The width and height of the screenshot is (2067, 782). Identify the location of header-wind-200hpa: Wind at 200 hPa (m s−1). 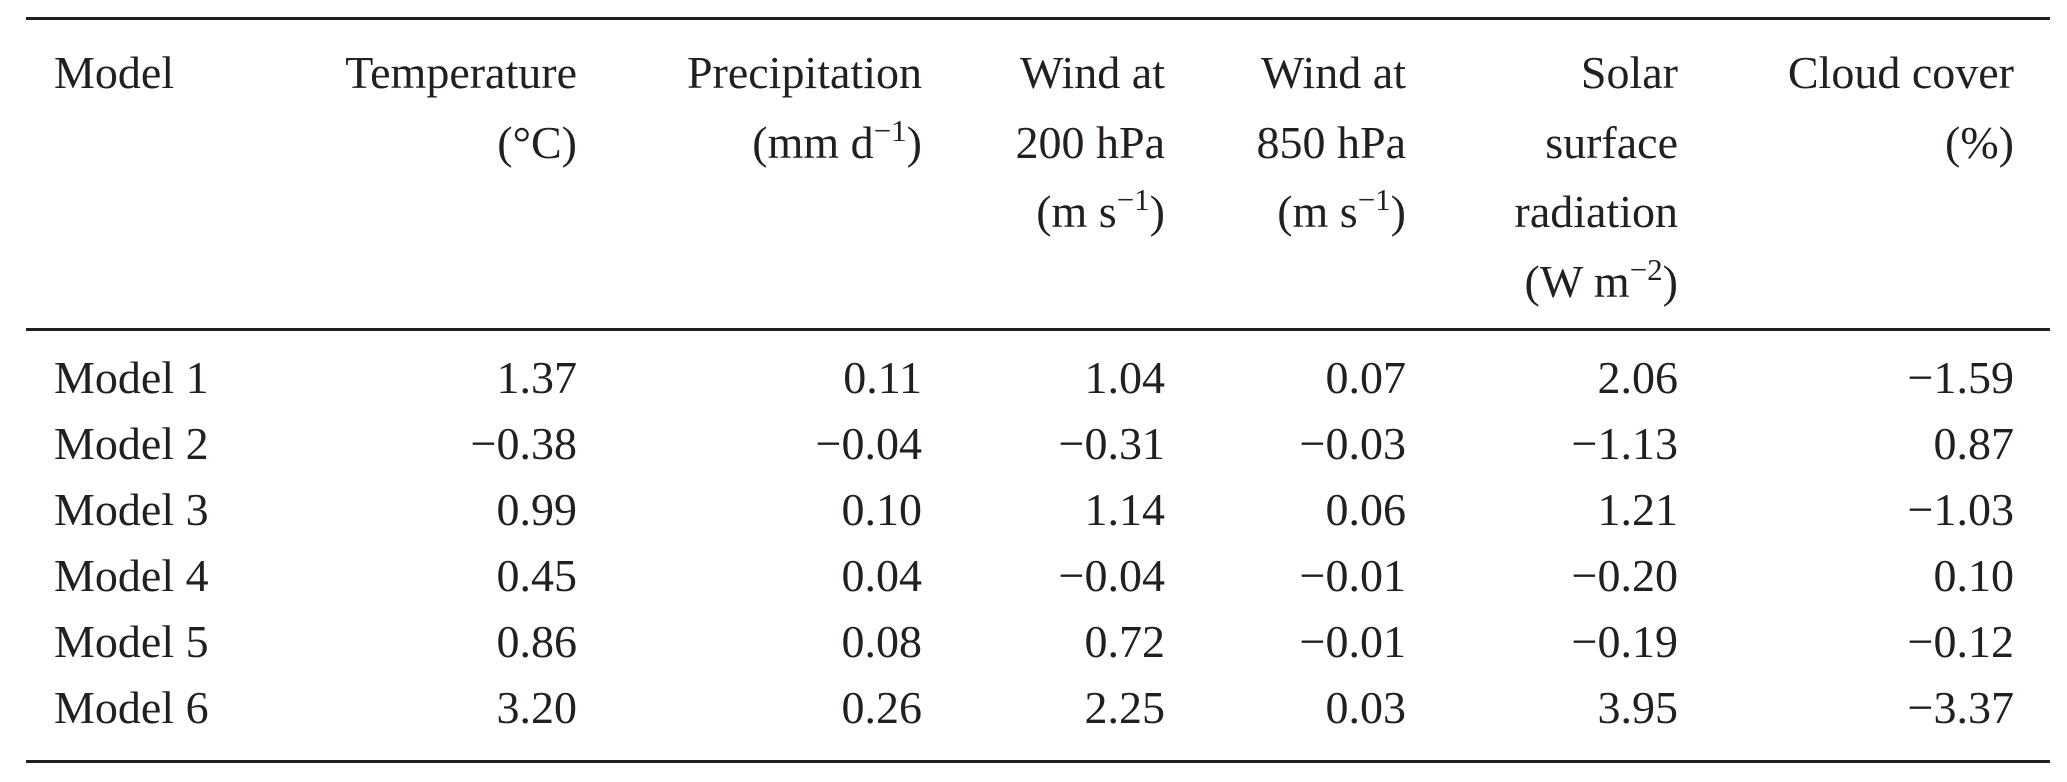
(1091, 145).